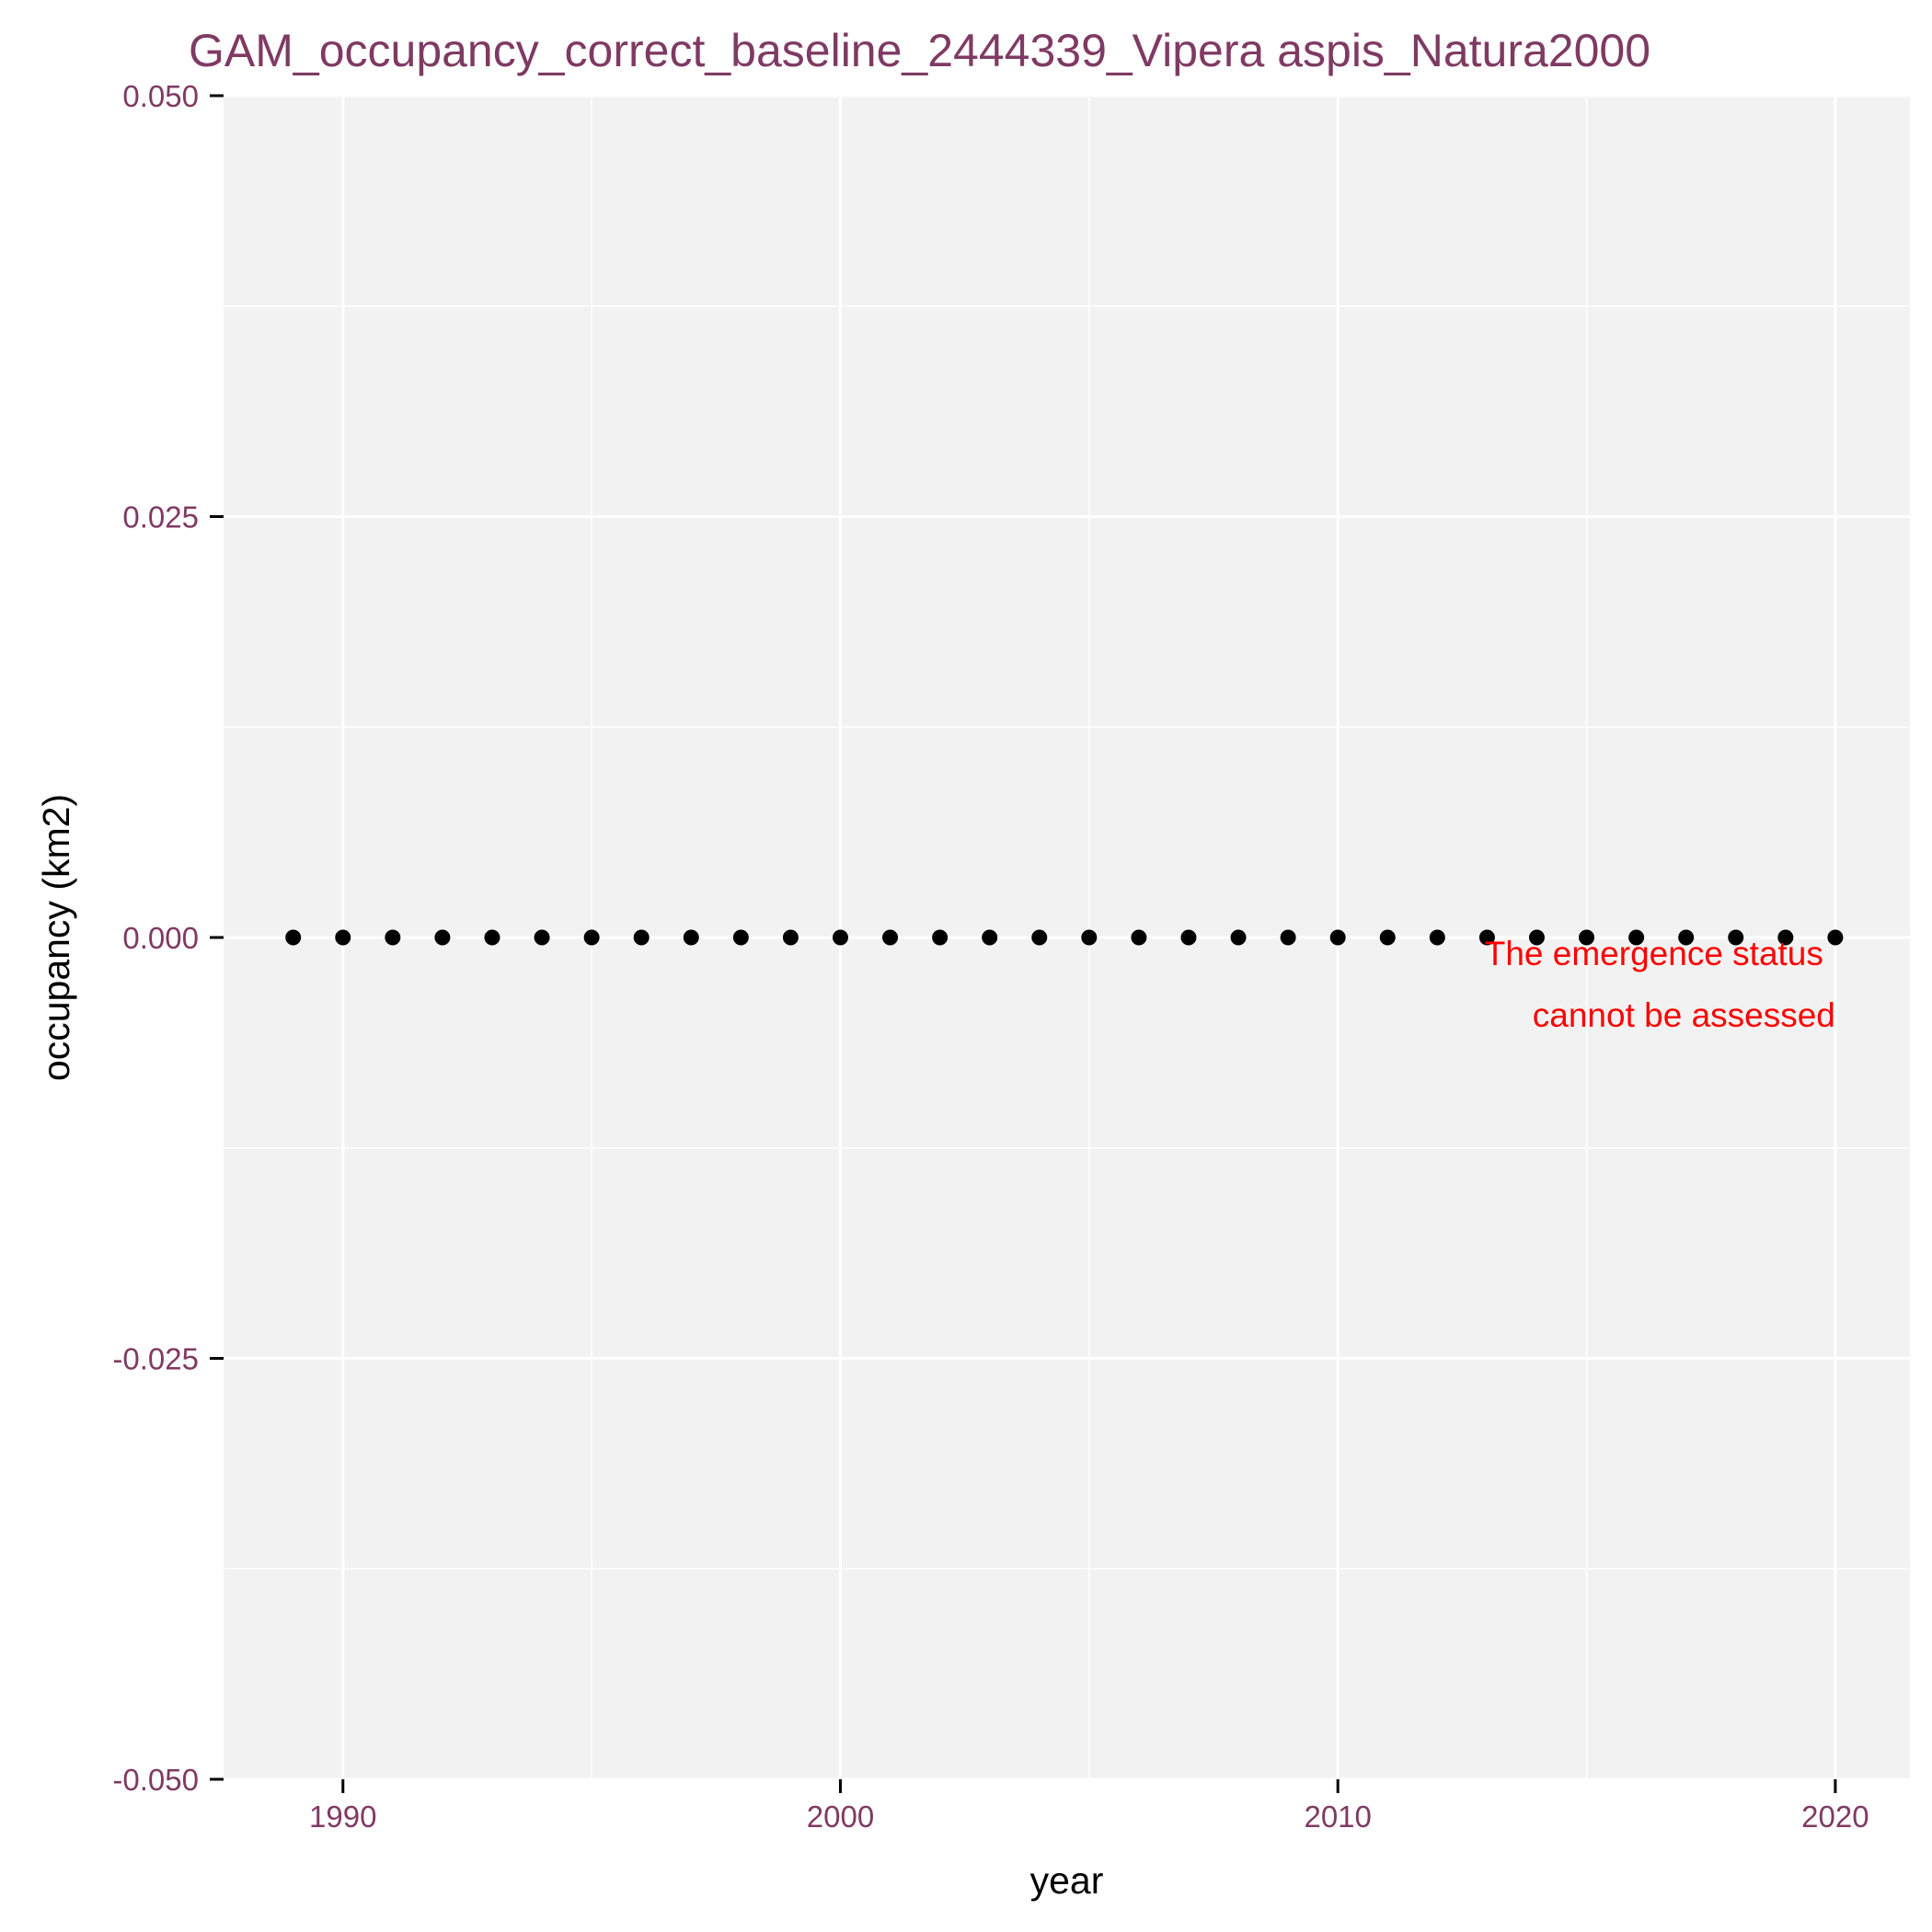  What do you see at coordinates (1067, 1880) in the screenshot?
I see `x-axis-label: year` at bounding box center [1067, 1880].